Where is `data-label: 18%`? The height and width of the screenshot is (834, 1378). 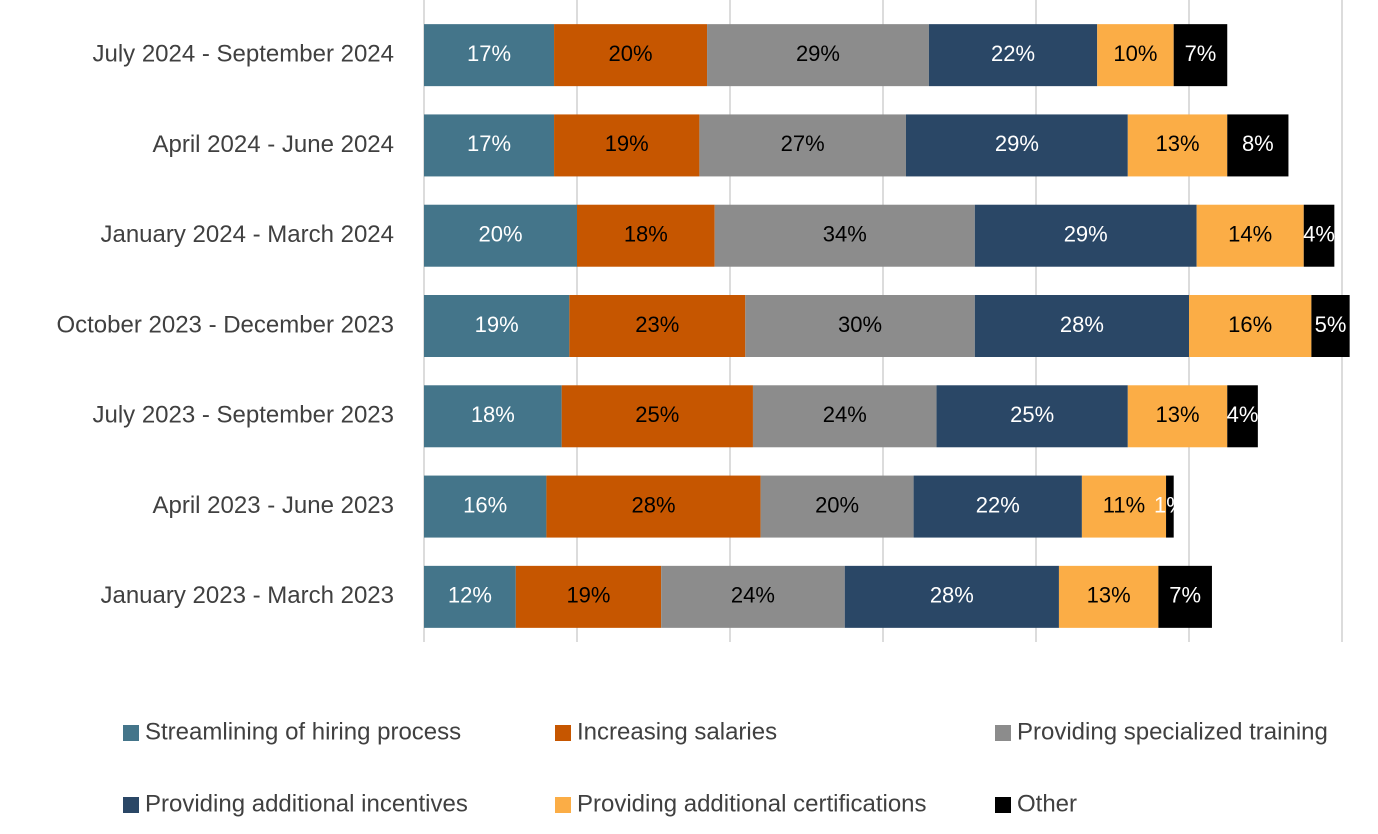 data-label: 18% is located at coordinates (646, 234).